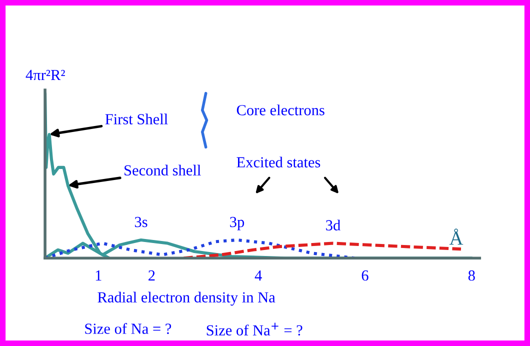 This screenshot has width=530, height=346. What do you see at coordinates (141, 222) in the screenshot?
I see `series-label: 3s` at bounding box center [141, 222].